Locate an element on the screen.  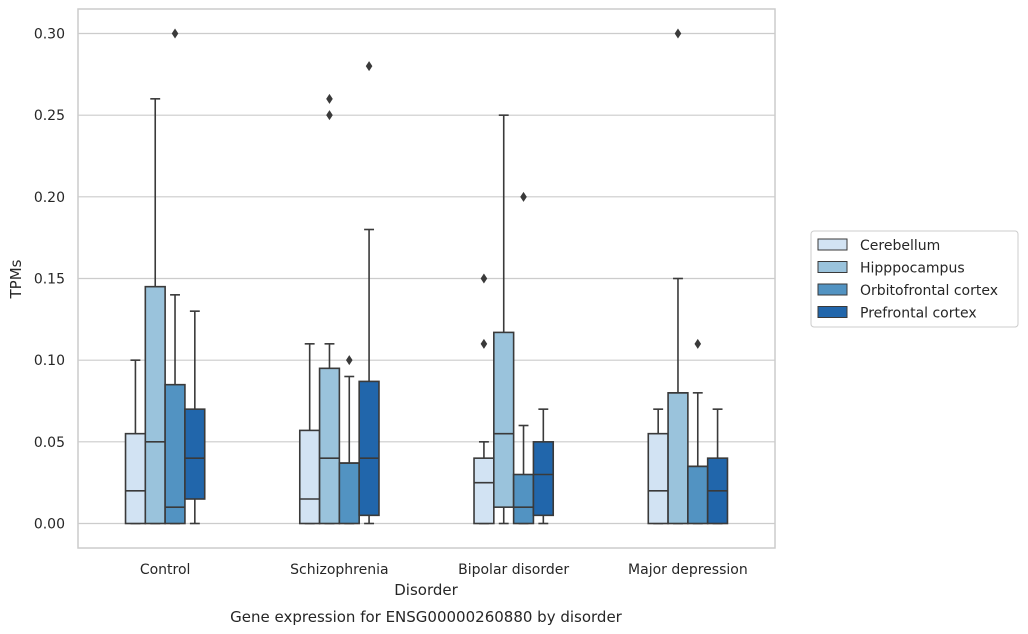
legend-label: Orbitofrontal cortex is located at coordinates (929, 291).